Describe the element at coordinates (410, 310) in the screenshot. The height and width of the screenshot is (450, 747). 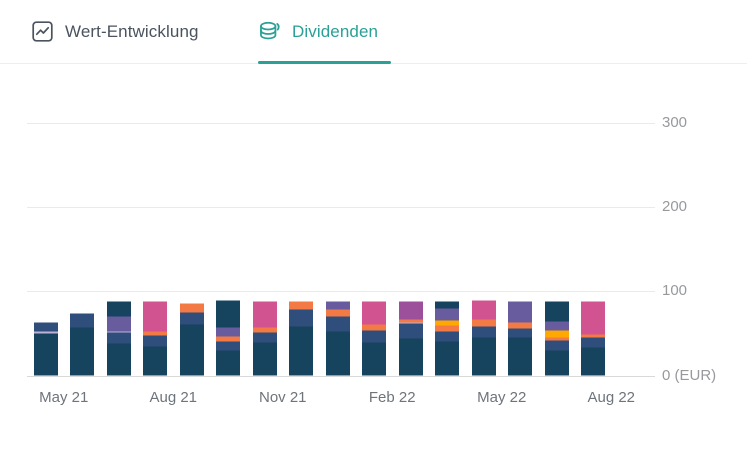
I see `bar-segment-orchid` at that location.